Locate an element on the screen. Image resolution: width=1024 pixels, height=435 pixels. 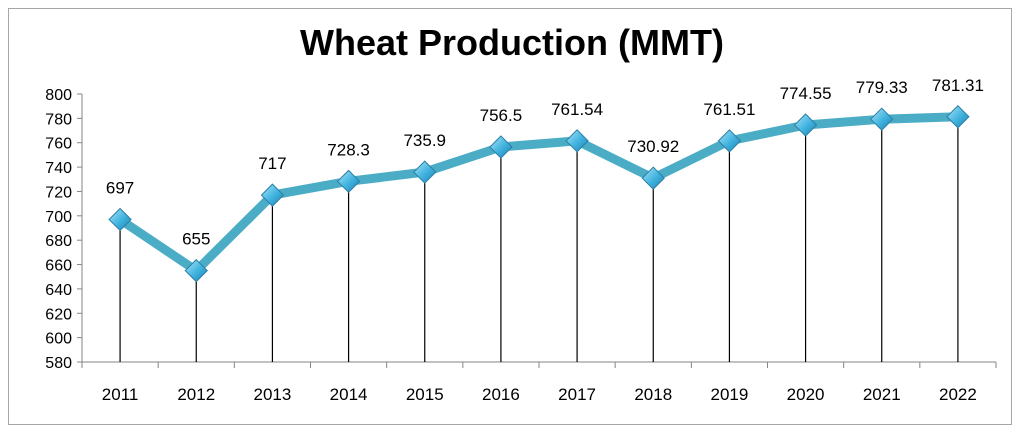
data-label: 756.5 is located at coordinates (501, 115).